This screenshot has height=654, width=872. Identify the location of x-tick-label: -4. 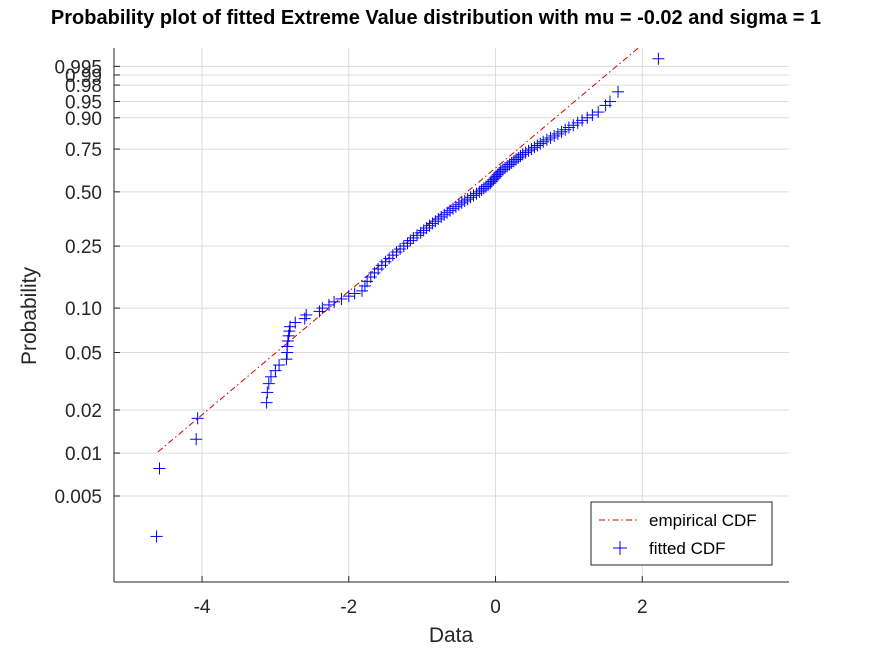
(202, 607).